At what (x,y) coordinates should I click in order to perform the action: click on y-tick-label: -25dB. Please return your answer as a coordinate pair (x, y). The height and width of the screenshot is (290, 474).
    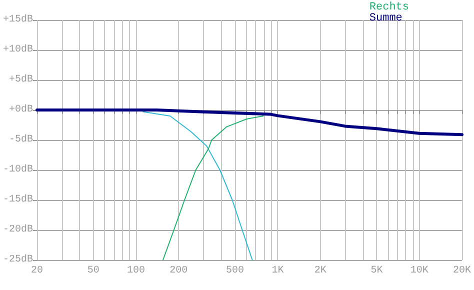
    Looking at the image, I should click on (18, 260).